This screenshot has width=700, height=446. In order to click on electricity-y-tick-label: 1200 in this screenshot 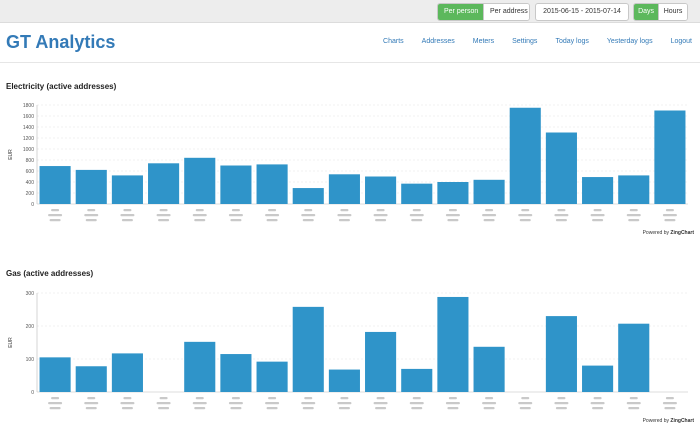, I will do `click(28, 139)`.